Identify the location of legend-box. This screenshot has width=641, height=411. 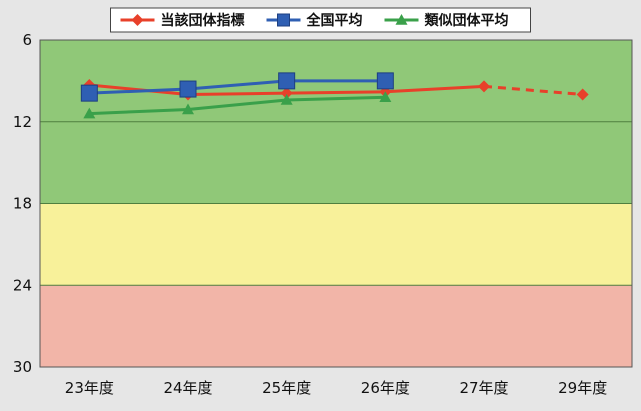
(320, 20).